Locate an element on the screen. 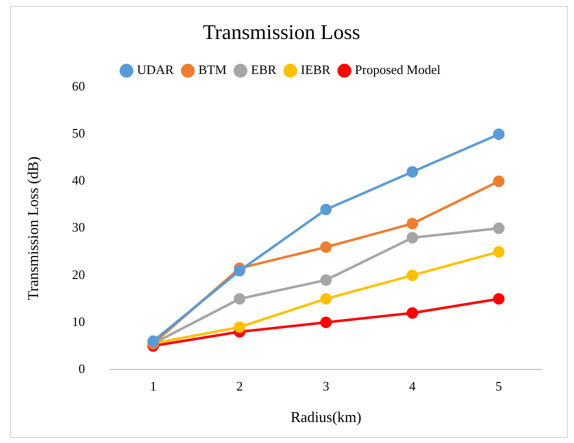 This screenshot has height=443, width=574. x-tick-label: 4 is located at coordinates (412, 386).